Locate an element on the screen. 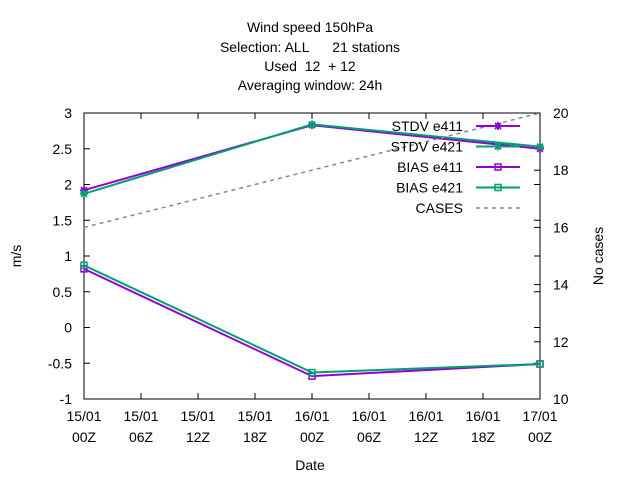  series-stdv-e421 is located at coordinates (312, 159).